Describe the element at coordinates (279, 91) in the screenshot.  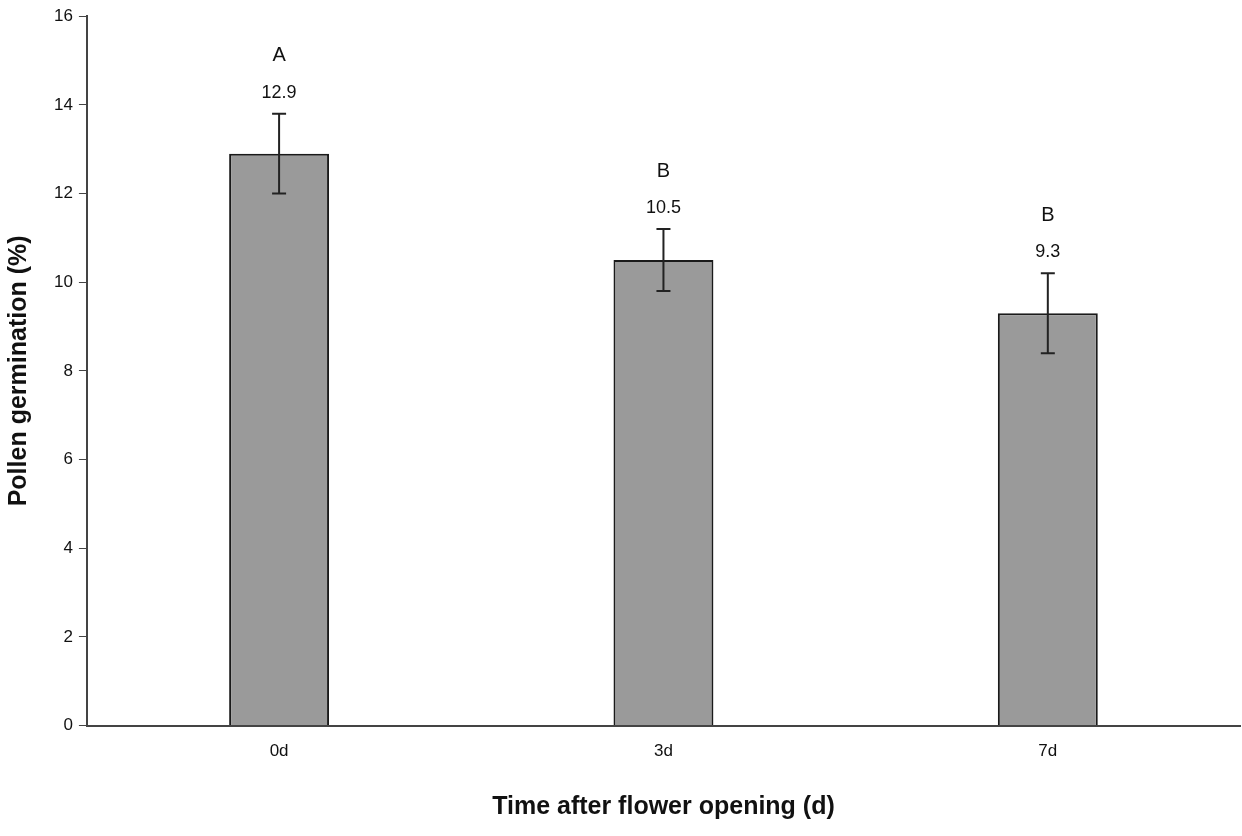
I see `data-label: 12.9` at that location.